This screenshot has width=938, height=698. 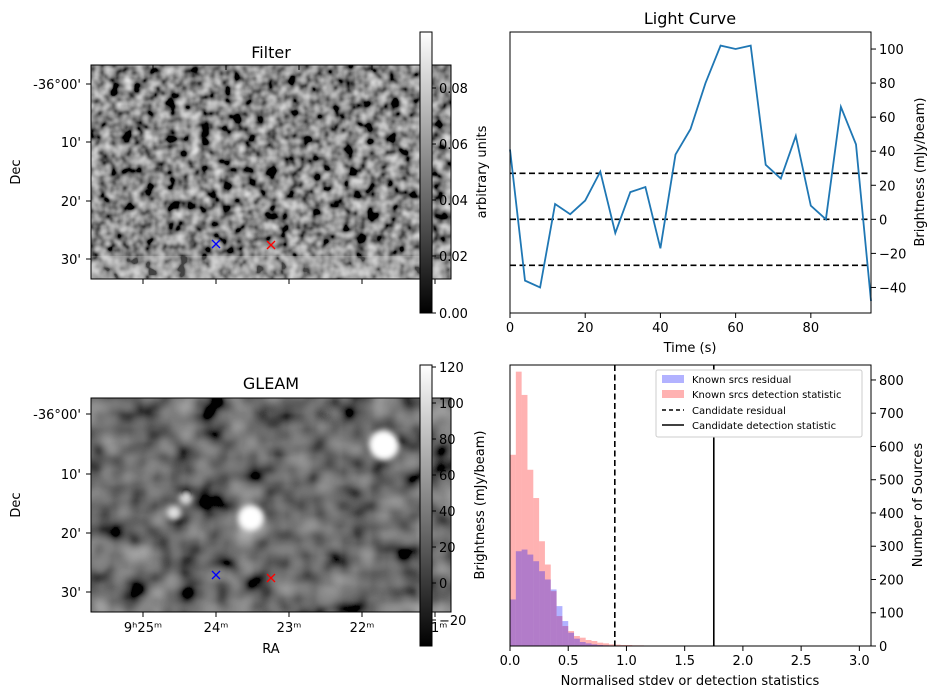 What do you see at coordinates (883, 647) in the screenshot?
I see `histogram-ytick-label: 0` at bounding box center [883, 647].